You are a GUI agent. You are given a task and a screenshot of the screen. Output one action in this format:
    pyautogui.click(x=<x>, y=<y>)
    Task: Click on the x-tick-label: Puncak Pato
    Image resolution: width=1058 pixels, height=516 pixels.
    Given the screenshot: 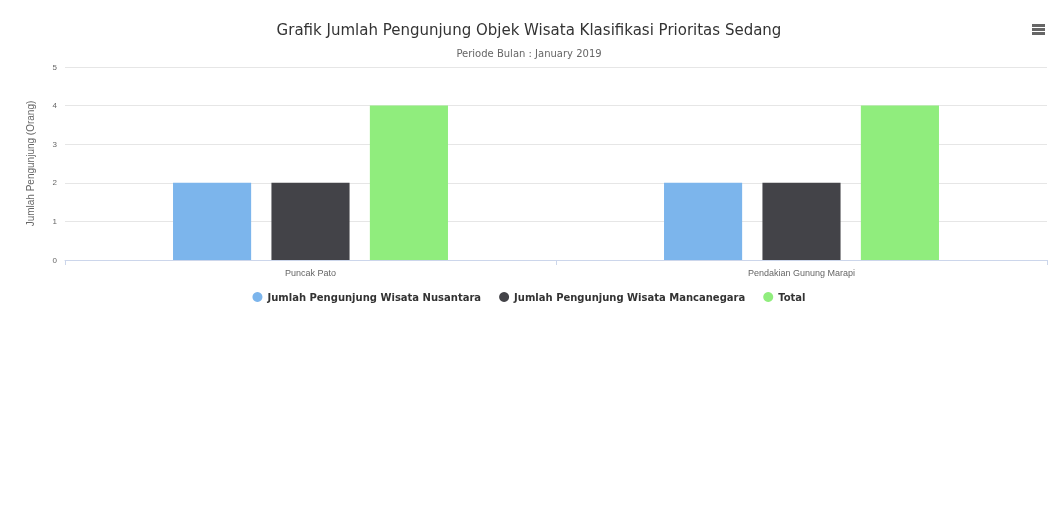 What is the action you would take?
    pyautogui.click(x=310, y=272)
    